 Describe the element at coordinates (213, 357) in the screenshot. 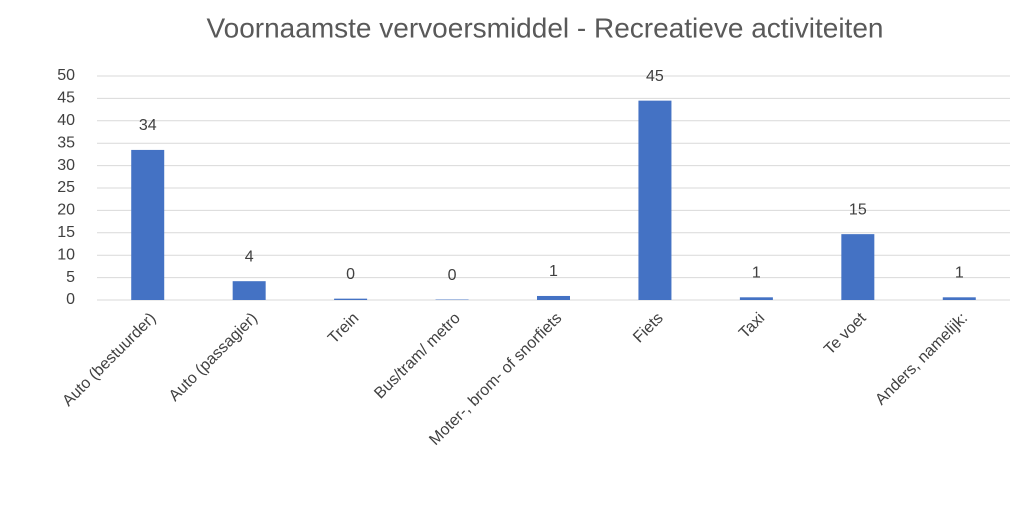

I see `x-tick-label: Auto (passagier)` at that location.